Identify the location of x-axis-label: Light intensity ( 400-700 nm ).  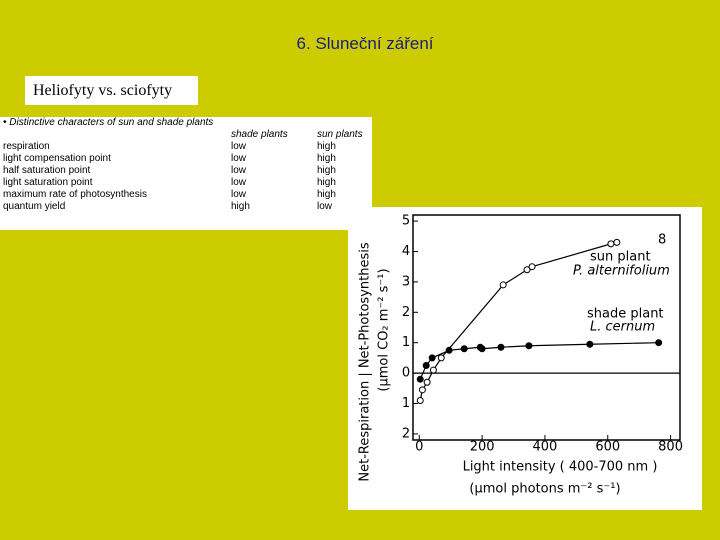
(560, 467).